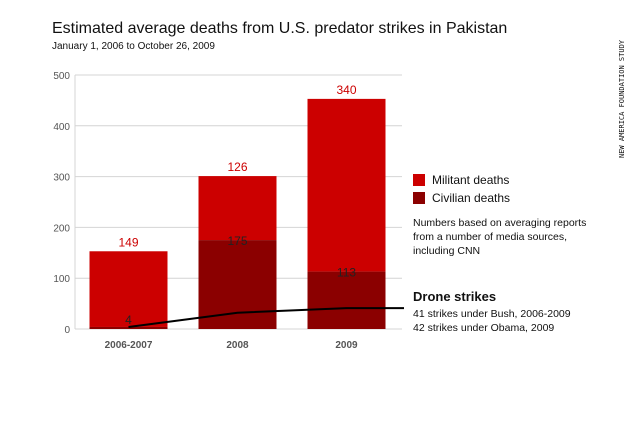 This screenshot has width=640, height=436. What do you see at coordinates (471, 180) in the screenshot?
I see `legend-label-militant: Militant deaths` at bounding box center [471, 180].